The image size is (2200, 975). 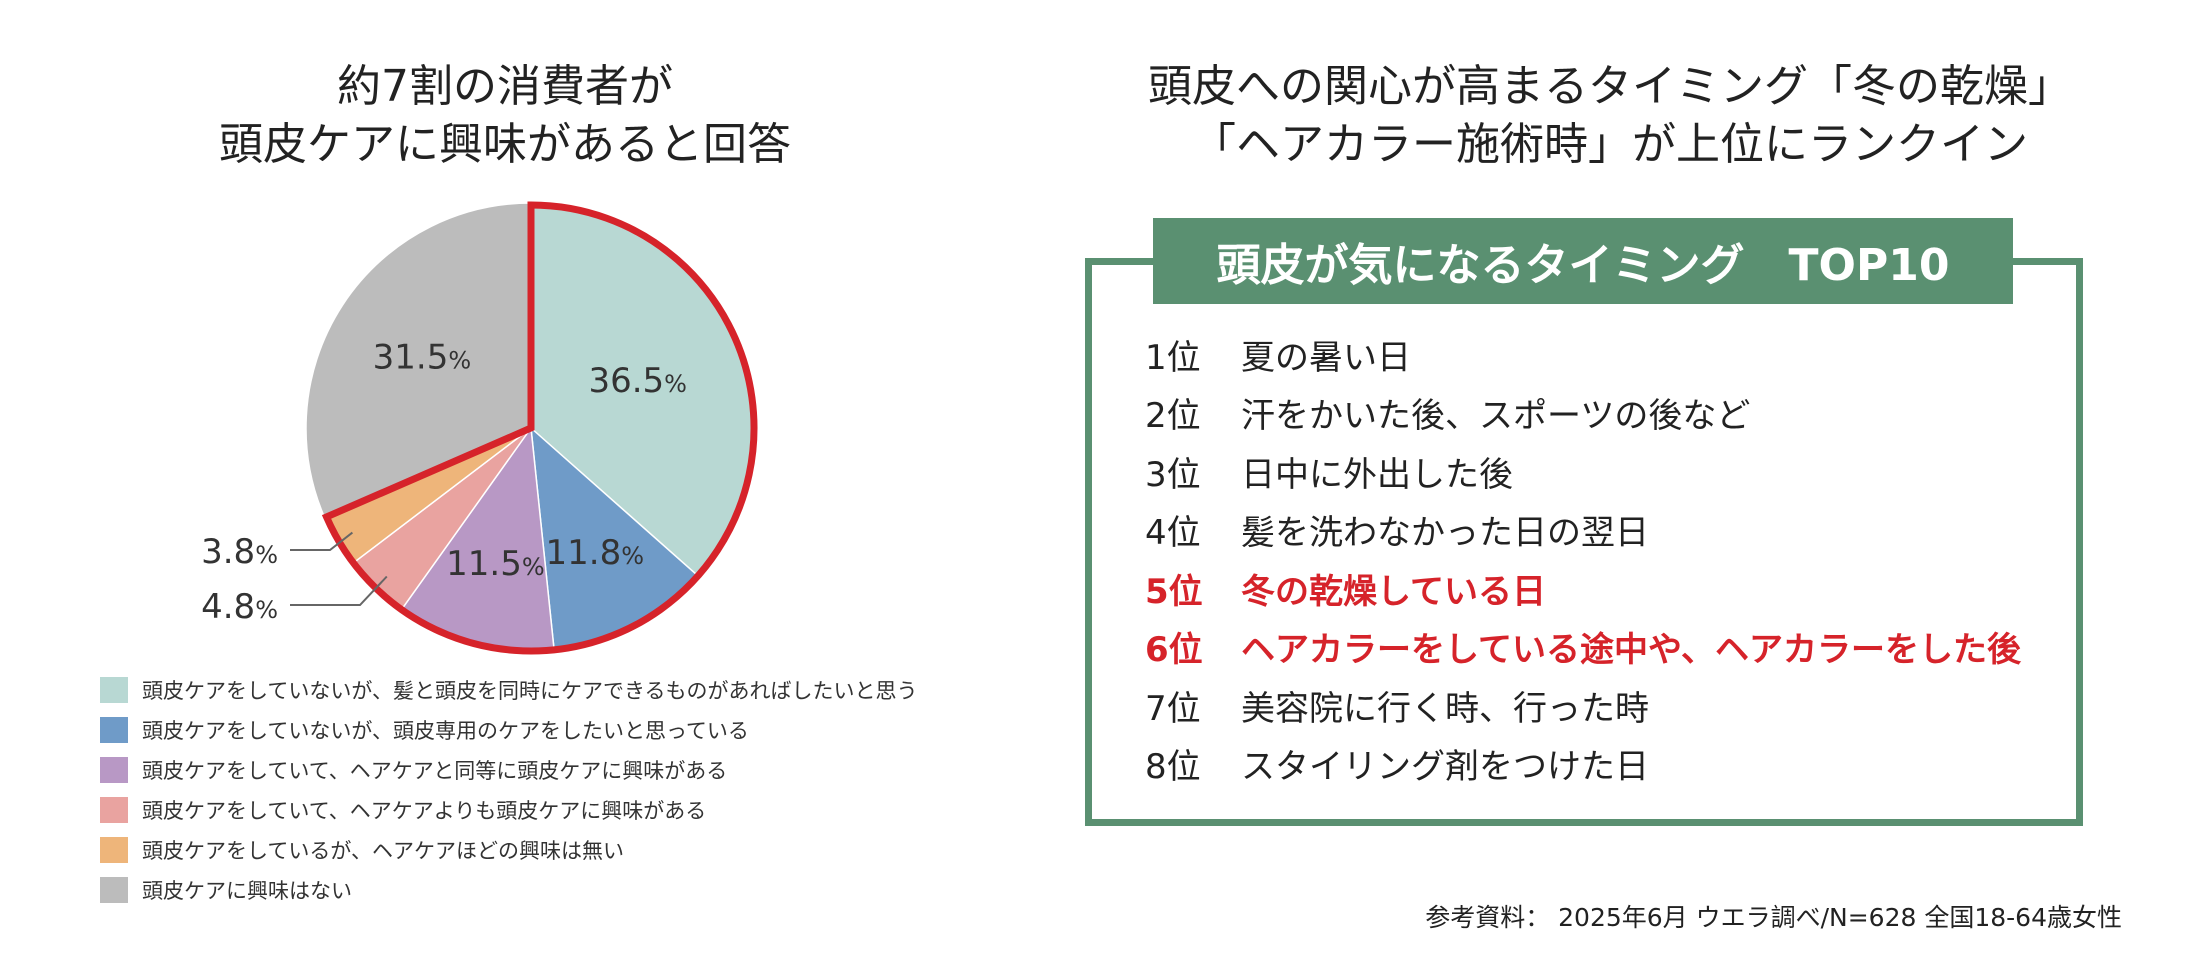 I want to click on legend-label: 頭皮ケアをしていて、ヘアケアと同等に頭皮ケアに興味がある, so click(x=435, y=771).